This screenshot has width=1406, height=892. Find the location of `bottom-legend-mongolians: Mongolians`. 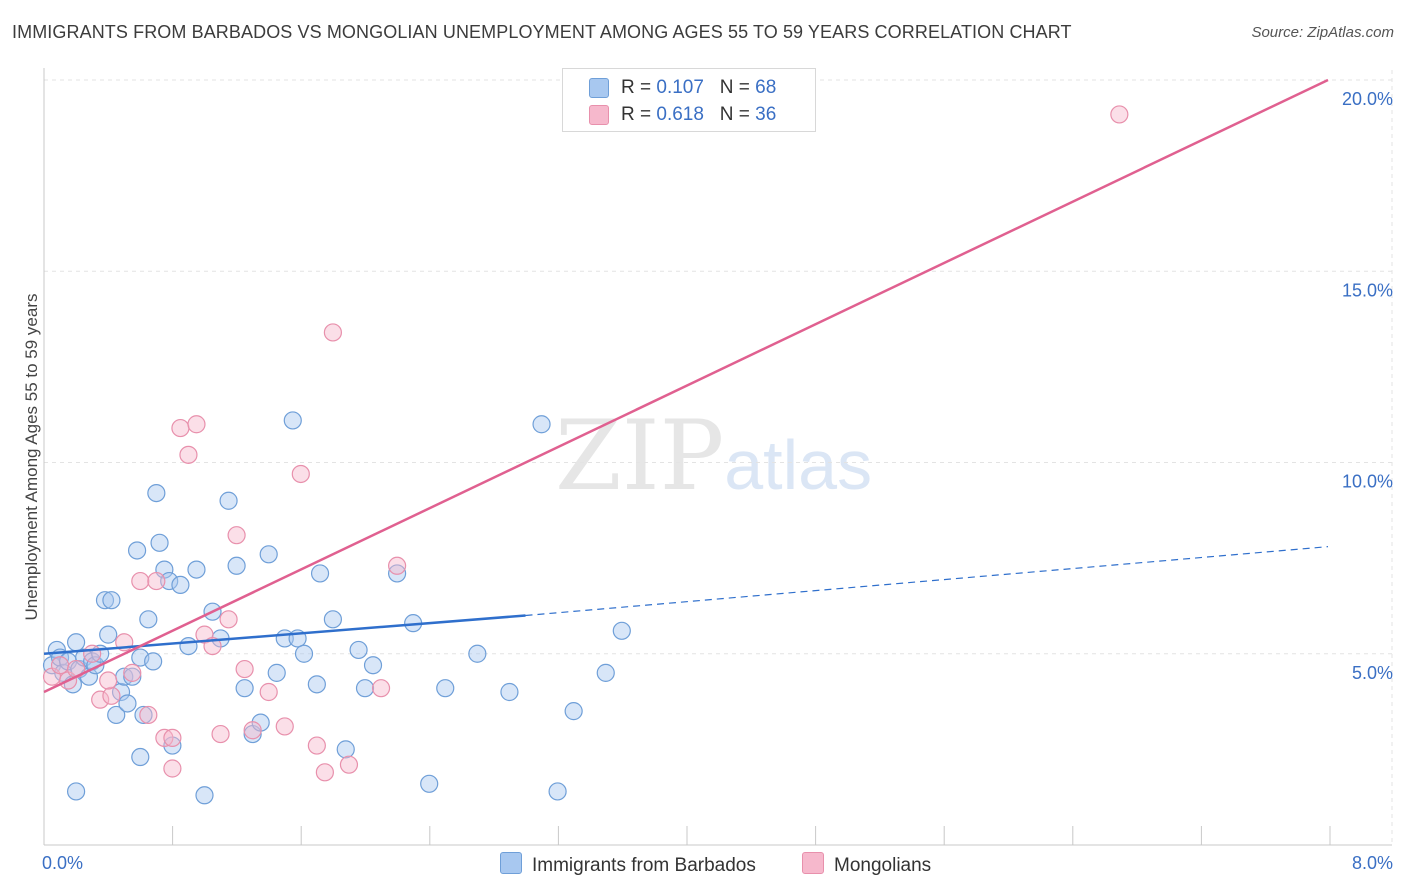

bottom-legend-mongolians: Mongolians is located at coordinates (866, 864).